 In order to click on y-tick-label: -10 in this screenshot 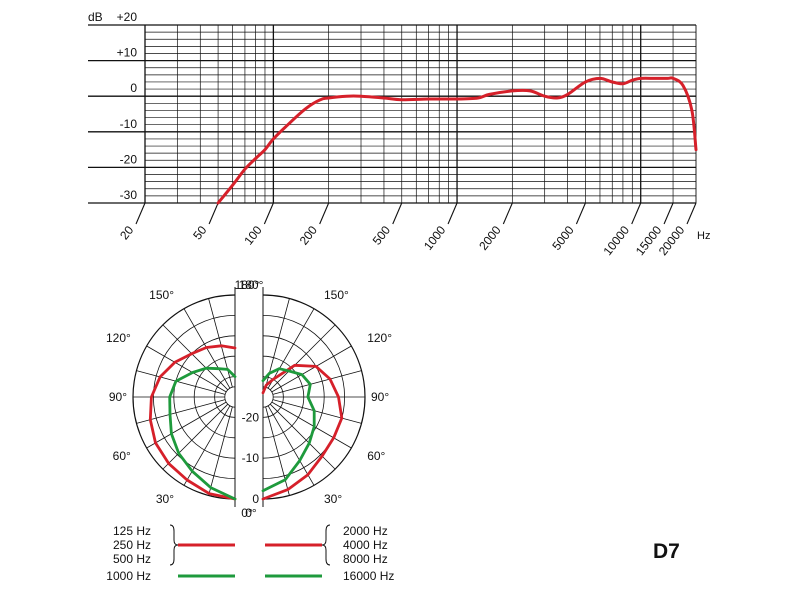, I will do `click(129, 124)`.